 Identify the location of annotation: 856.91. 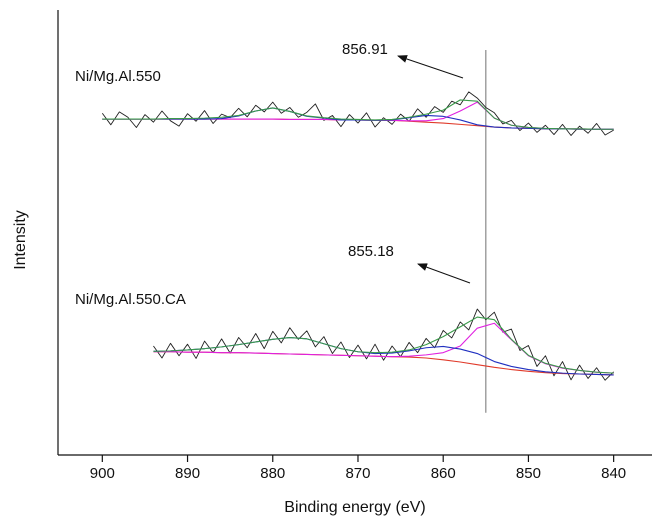
(365, 49).